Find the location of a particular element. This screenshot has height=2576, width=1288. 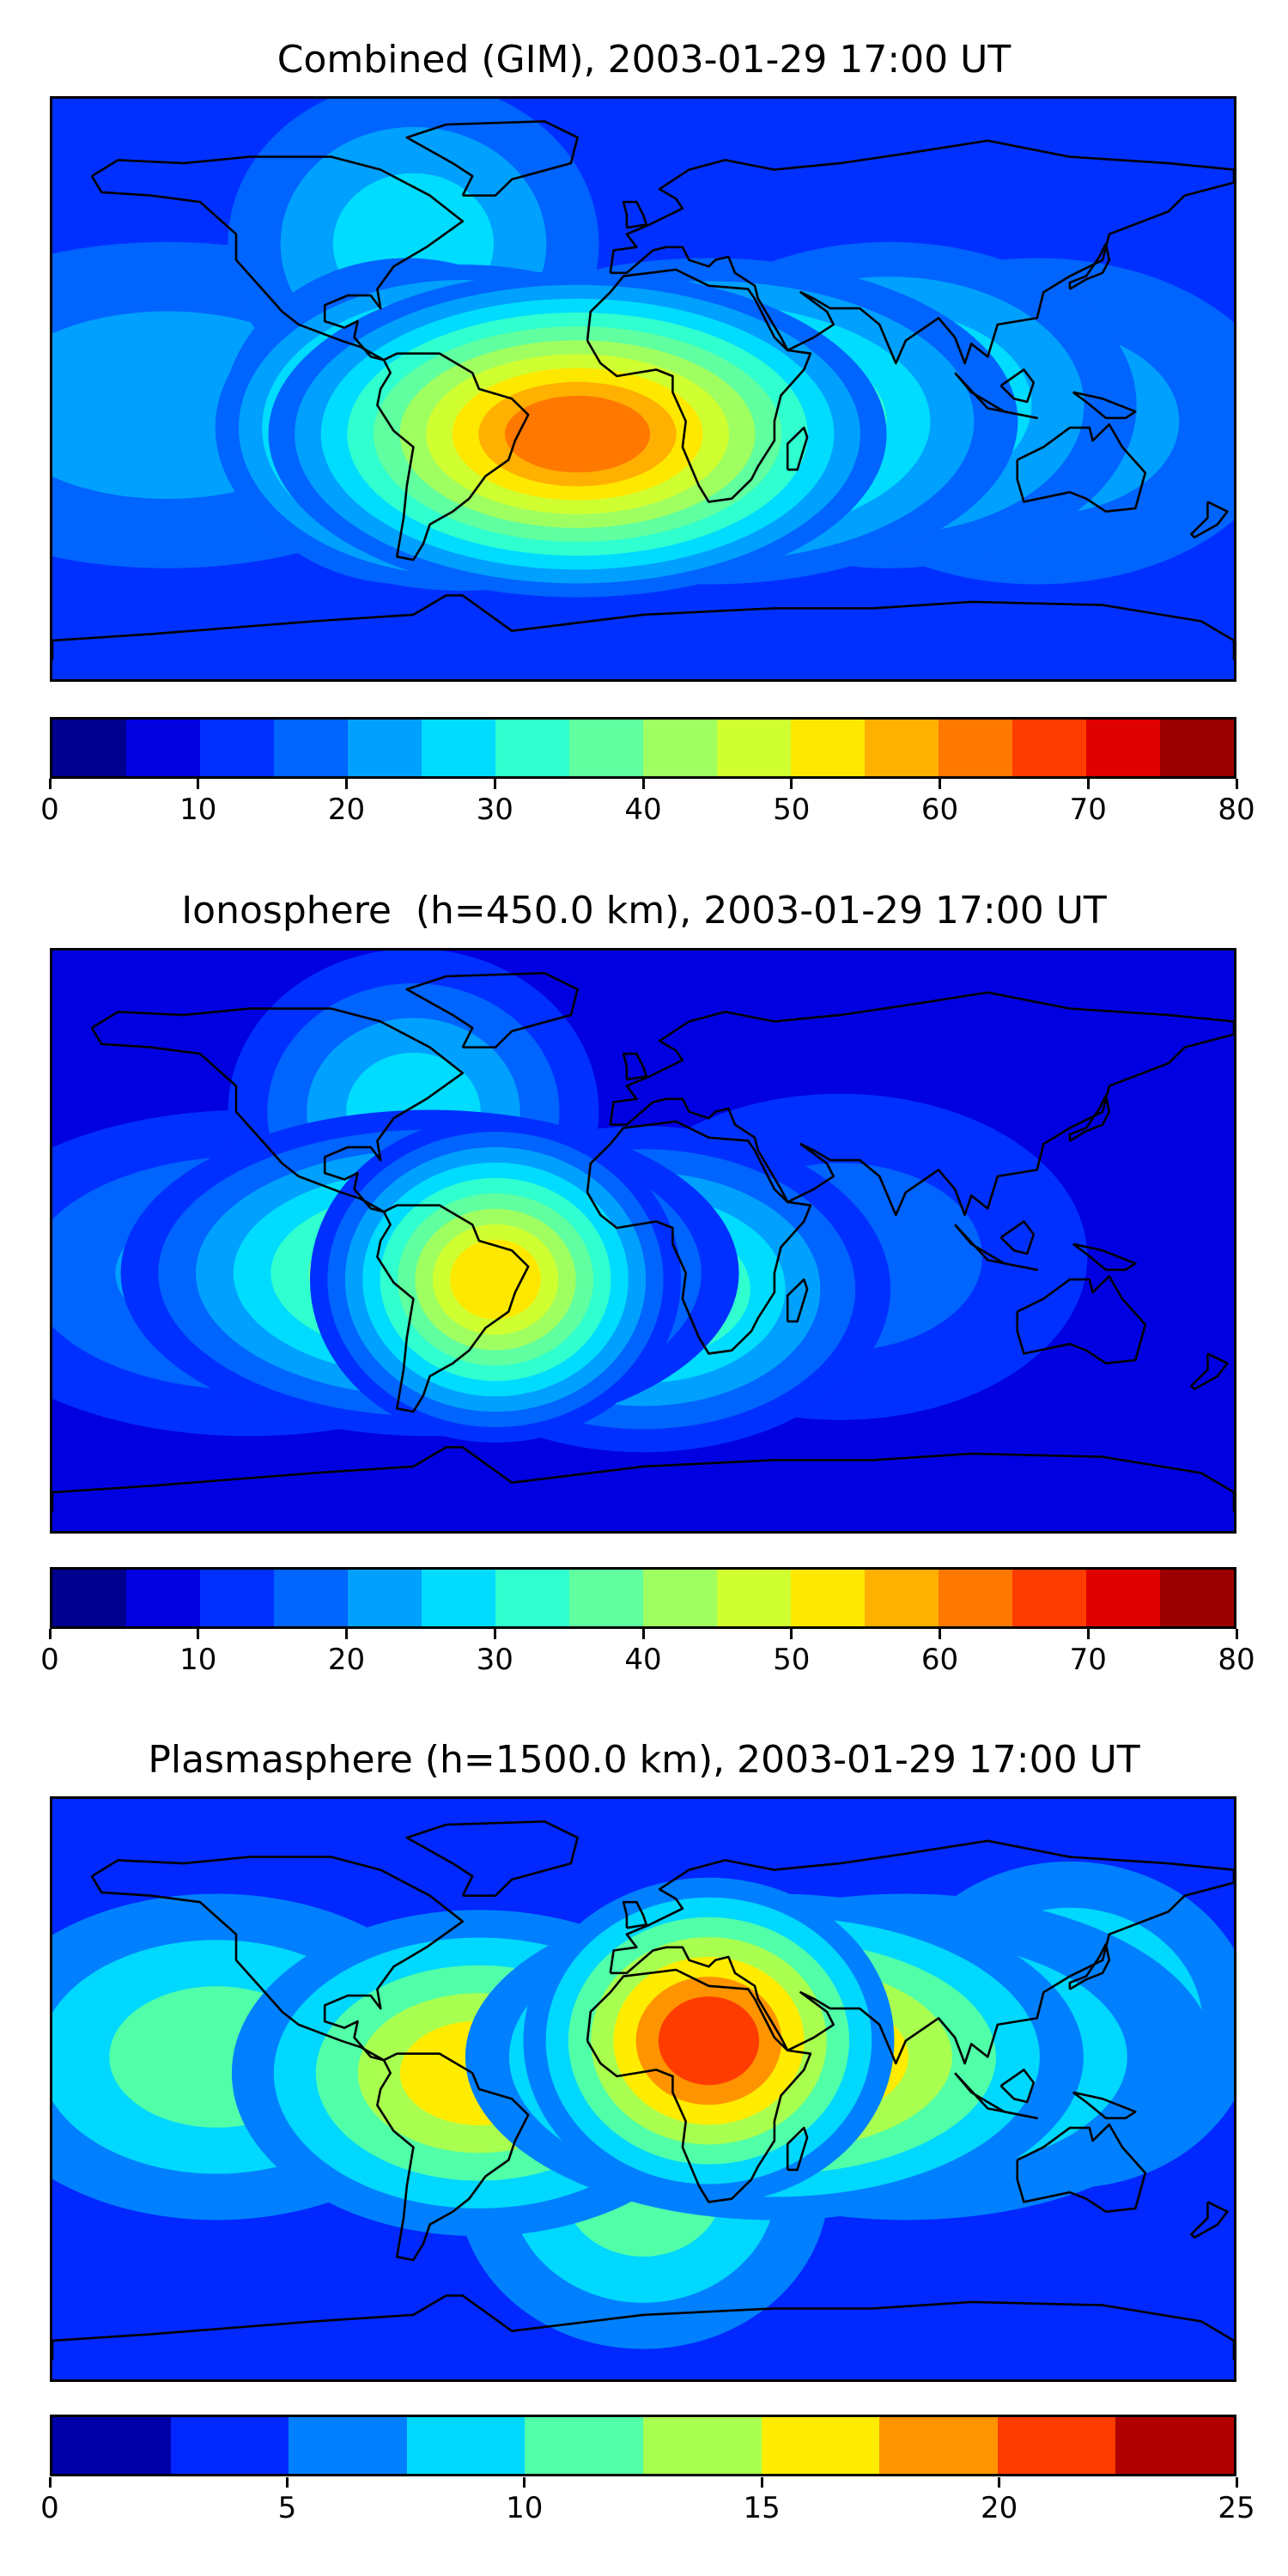

colorbar-tick-label: 25 is located at coordinates (1236, 2508).